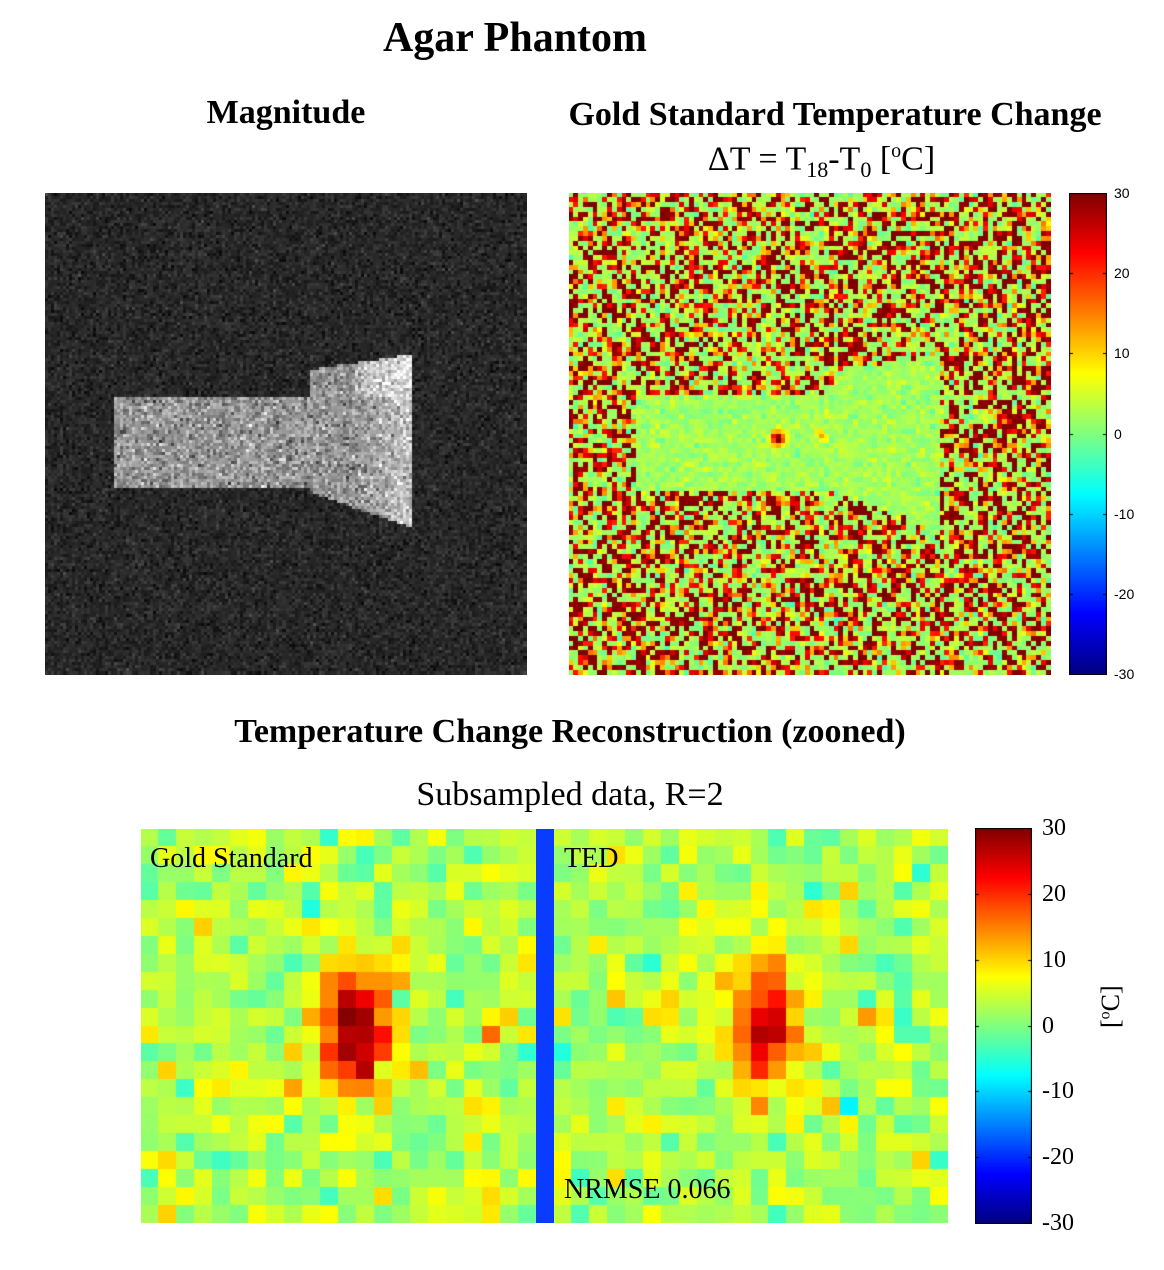 The image size is (1164, 1270). Describe the element at coordinates (1110, 1006) in the screenshot. I see `colorbar-unit-label: [oC]` at that location.